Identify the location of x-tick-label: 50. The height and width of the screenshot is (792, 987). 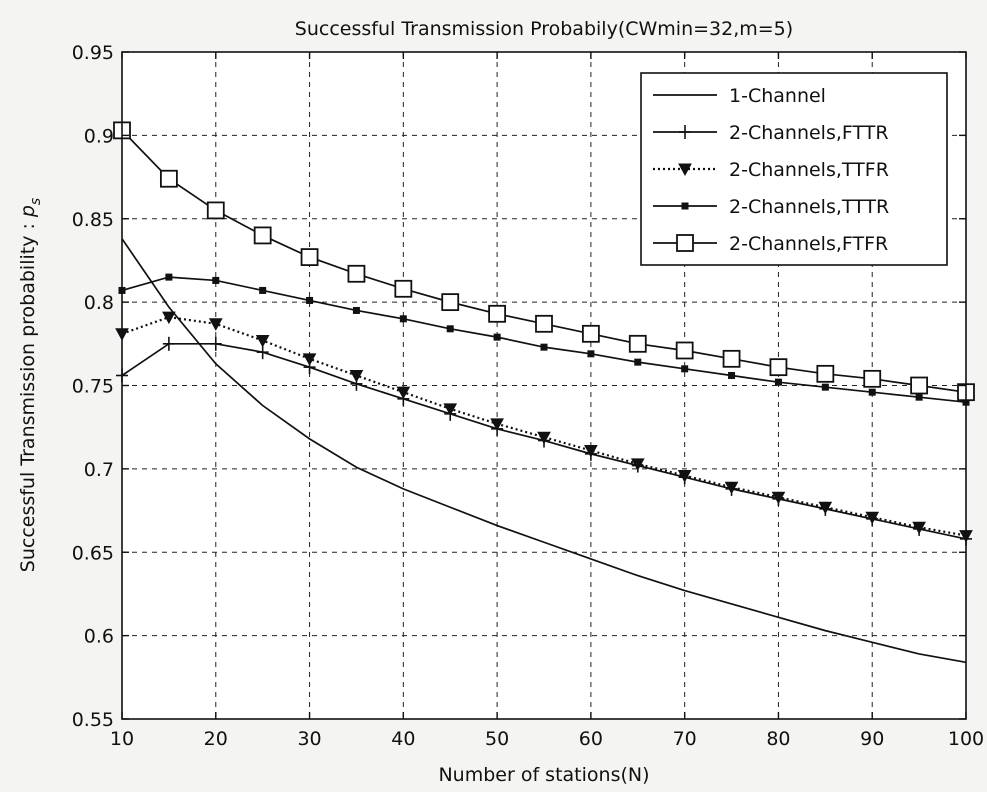
(497, 739).